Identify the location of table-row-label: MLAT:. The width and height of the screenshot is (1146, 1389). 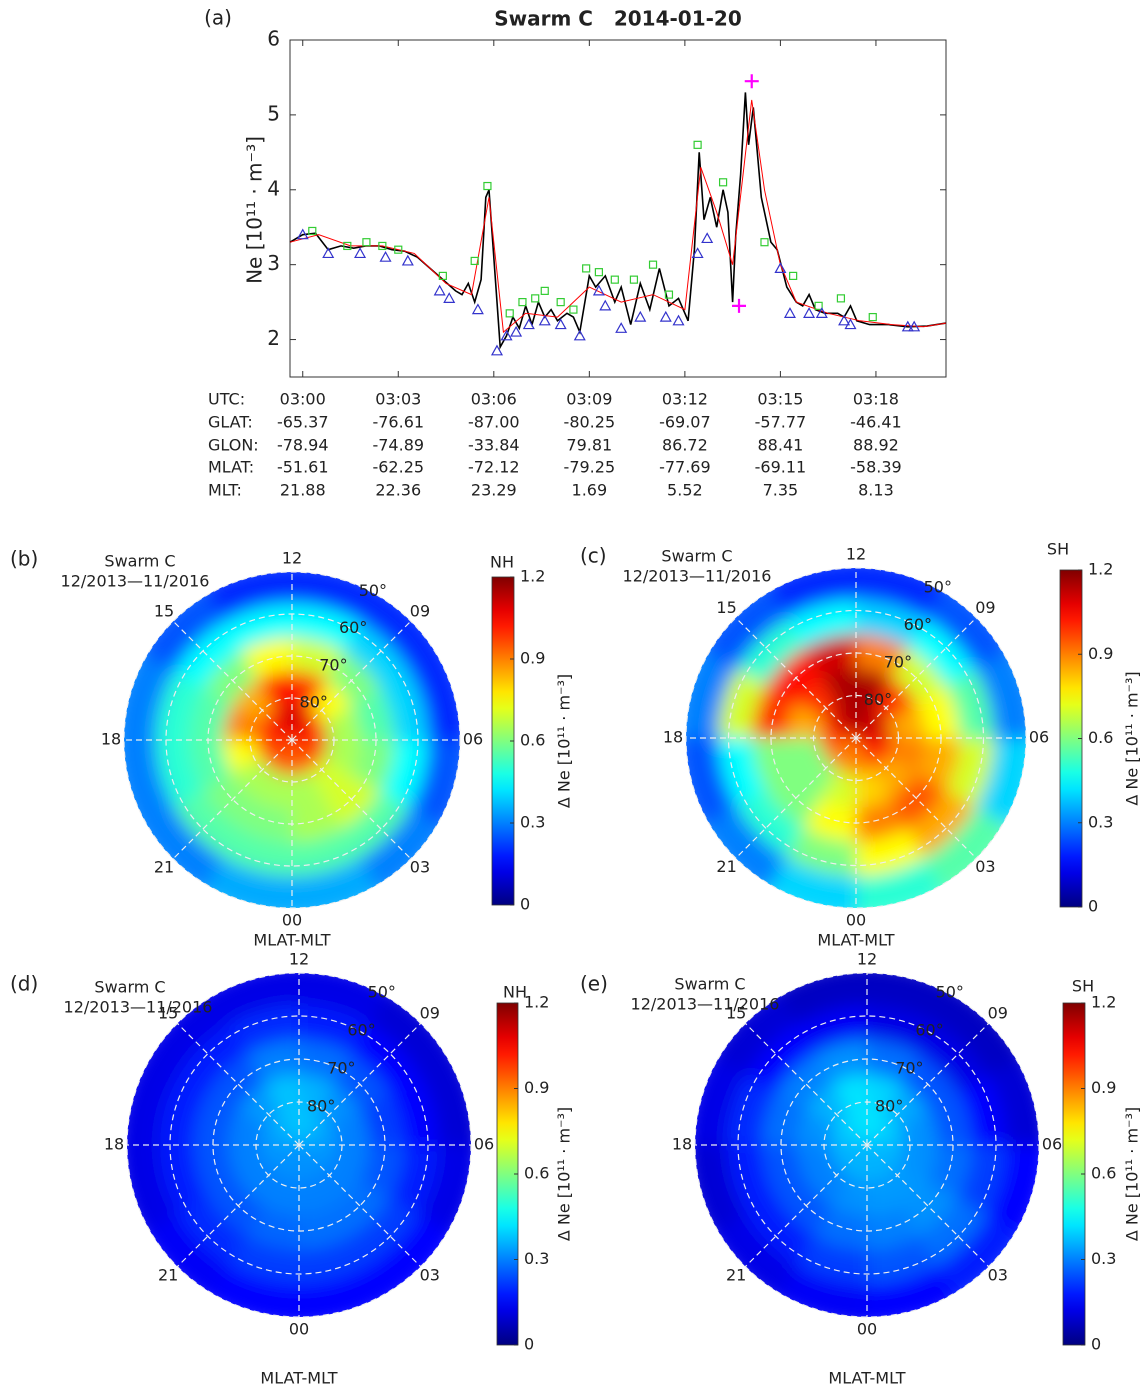
(231, 467).